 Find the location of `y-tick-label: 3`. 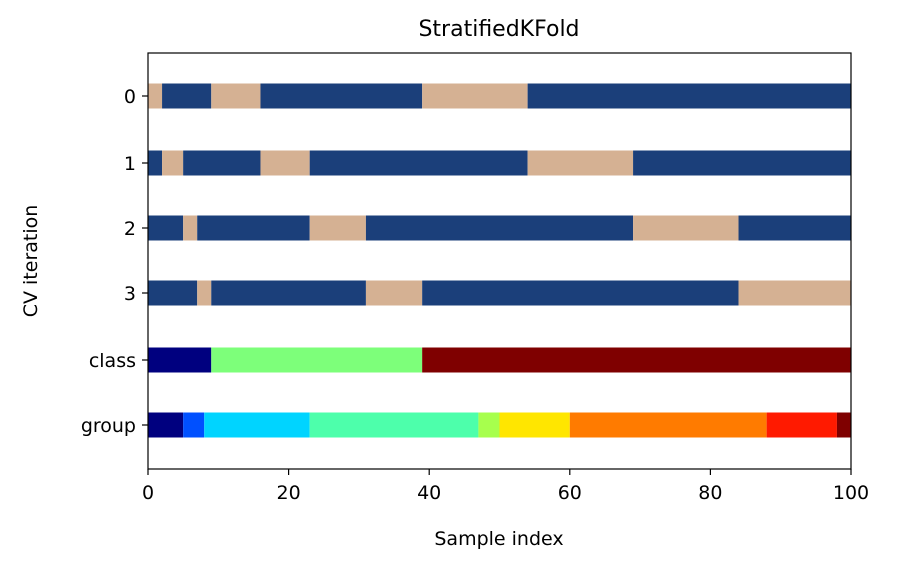

y-tick-label: 3 is located at coordinates (130, 294).